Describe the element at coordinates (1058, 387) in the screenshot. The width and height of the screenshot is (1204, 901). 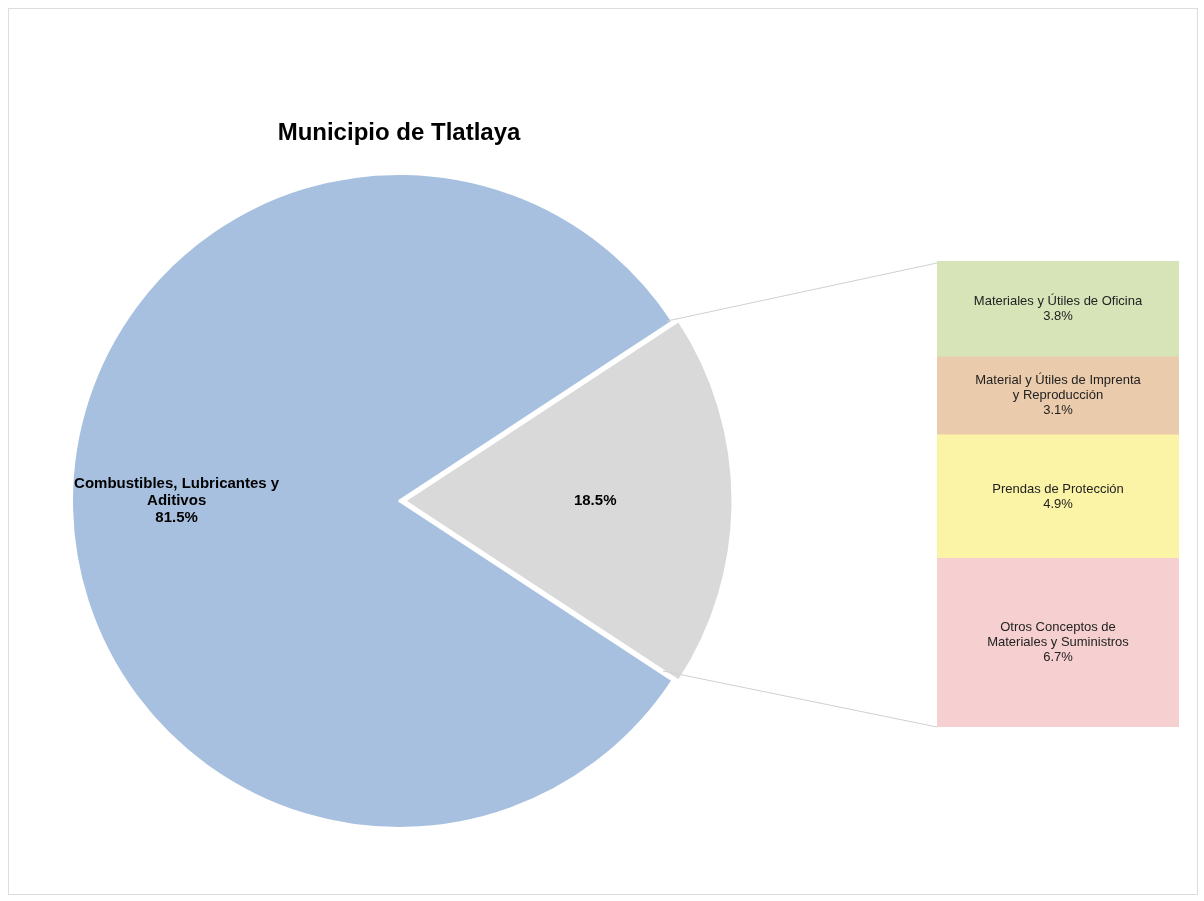
I see `series-label: Material y Útiles de Imprenta y Reproducción` at that location.